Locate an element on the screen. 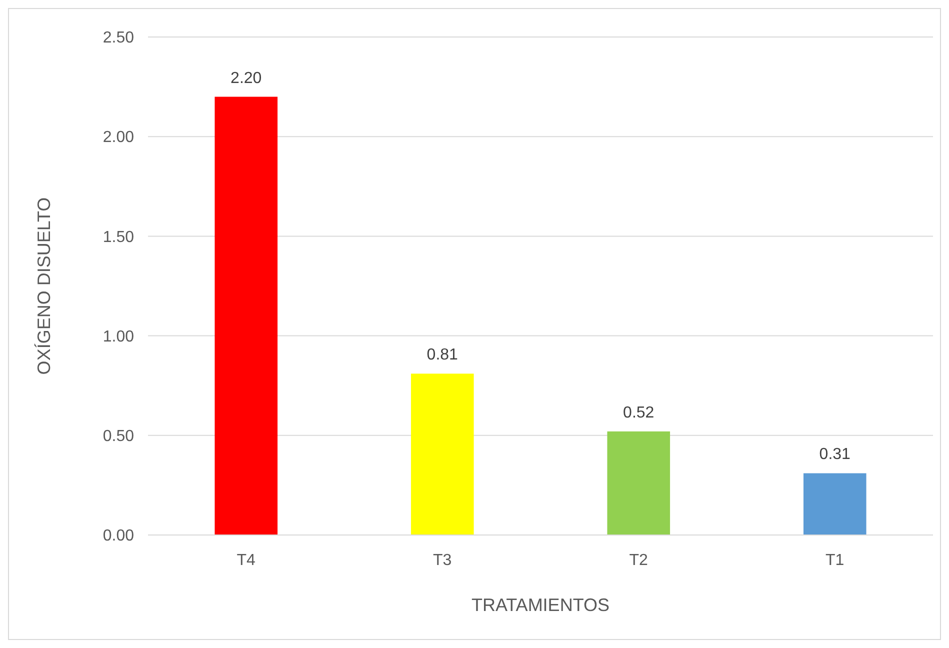 The width and height of the screenshot is (949, 648). x-tick-label: T3 is located at coordinates (442, 560).